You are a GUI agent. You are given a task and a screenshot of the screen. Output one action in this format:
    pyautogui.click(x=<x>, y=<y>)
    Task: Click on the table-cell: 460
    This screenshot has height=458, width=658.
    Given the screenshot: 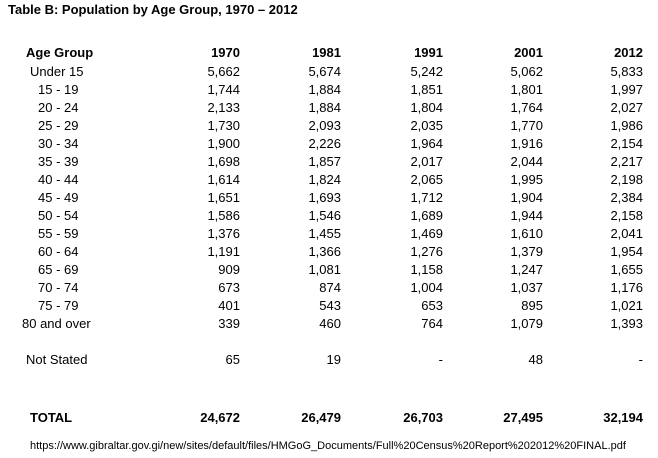 What is the action you would take?
    pyautogui.click(x=330, y=323)
    